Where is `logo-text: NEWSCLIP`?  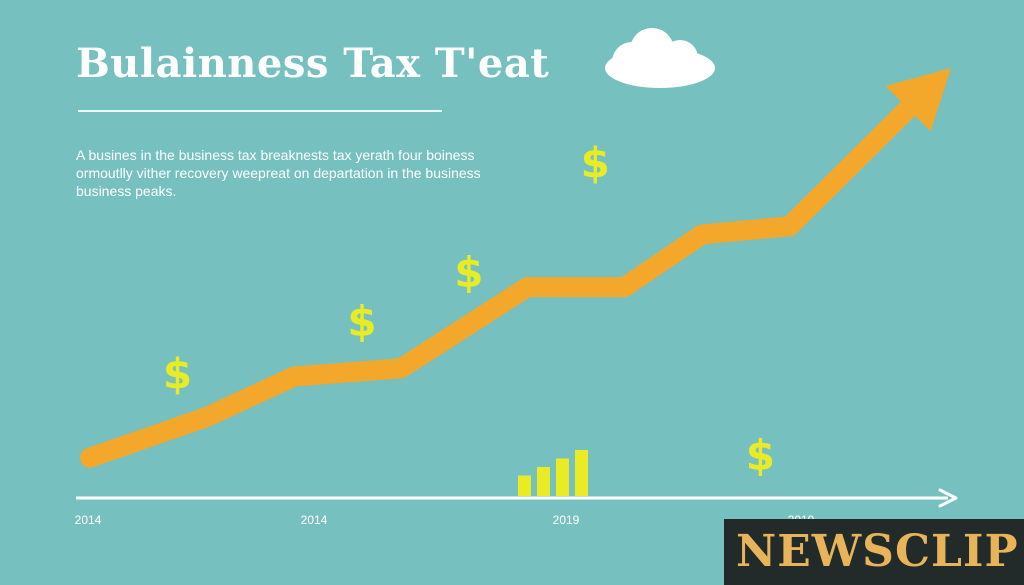 logo-text: NEWSCLIP is located at coordinates (877, 551).